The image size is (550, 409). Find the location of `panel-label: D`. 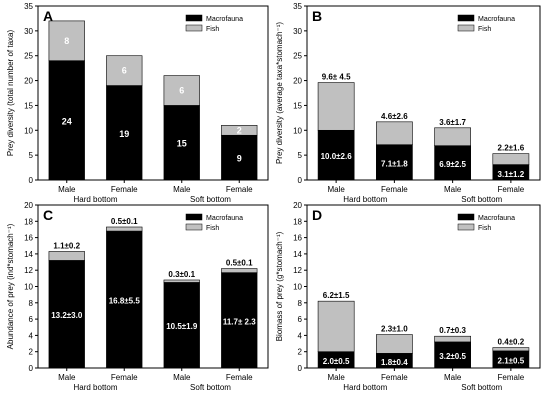

panel-label: D is located at coordinates (317, 215).